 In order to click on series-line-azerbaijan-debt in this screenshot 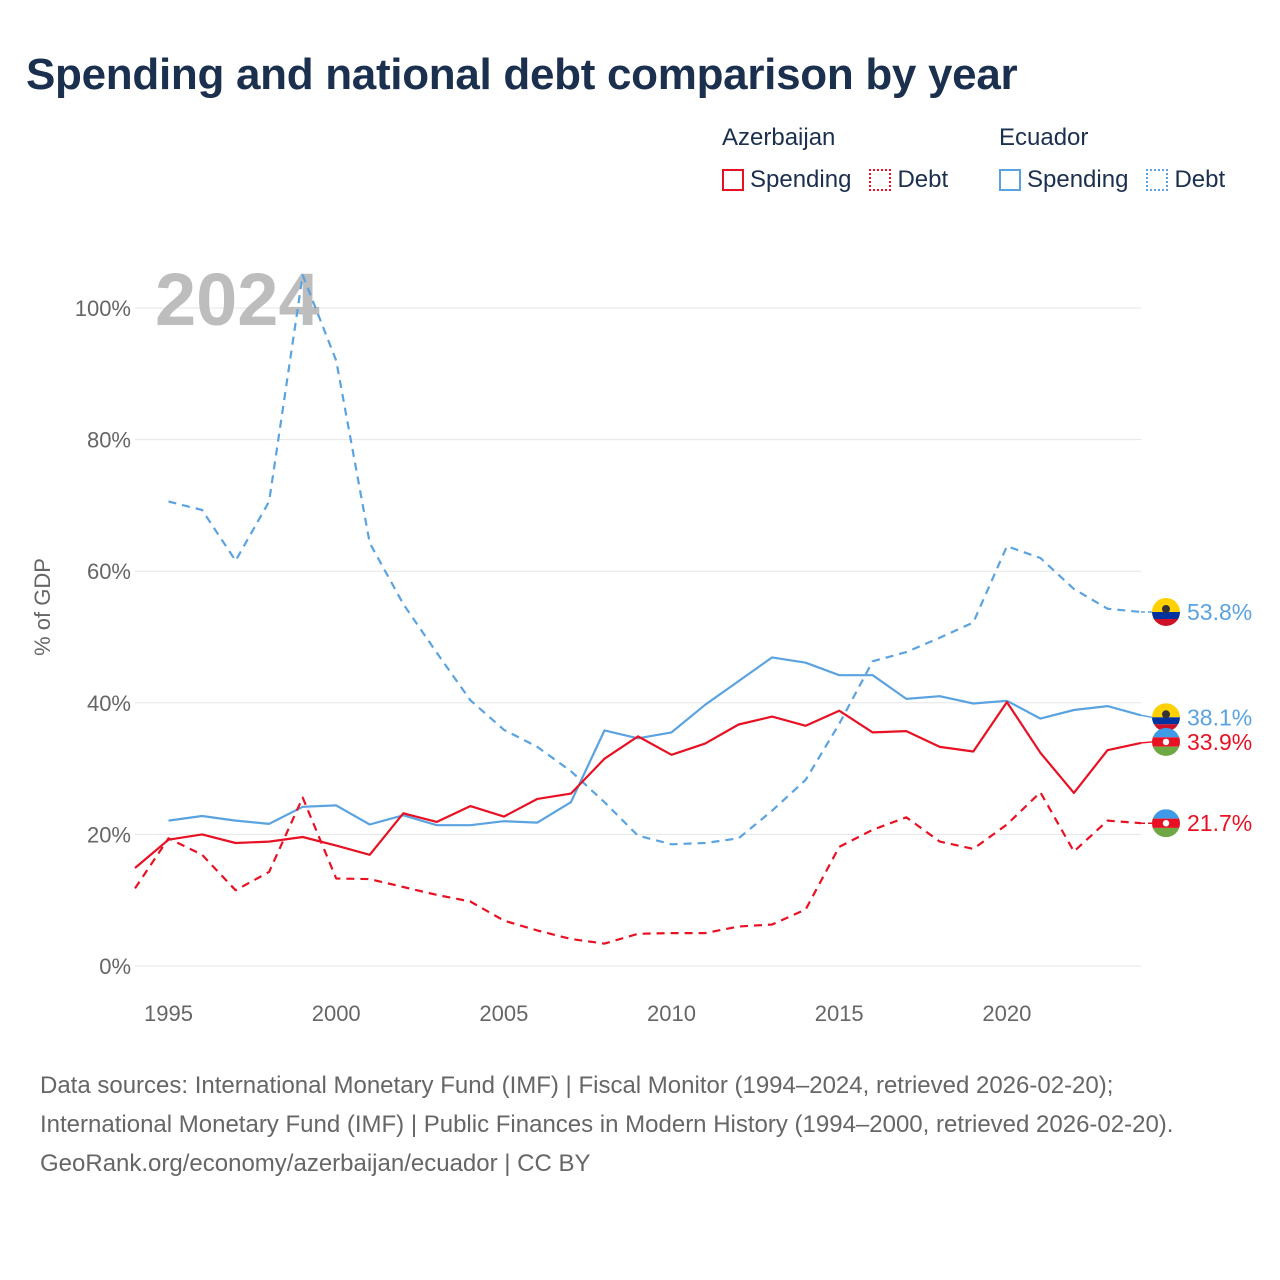, I will do `click(638, 868)`.